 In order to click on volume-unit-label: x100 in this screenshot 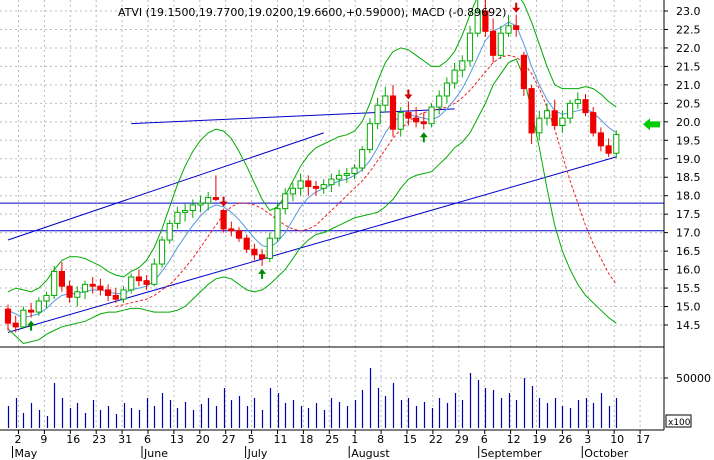, I will do `click(678, 421)`.